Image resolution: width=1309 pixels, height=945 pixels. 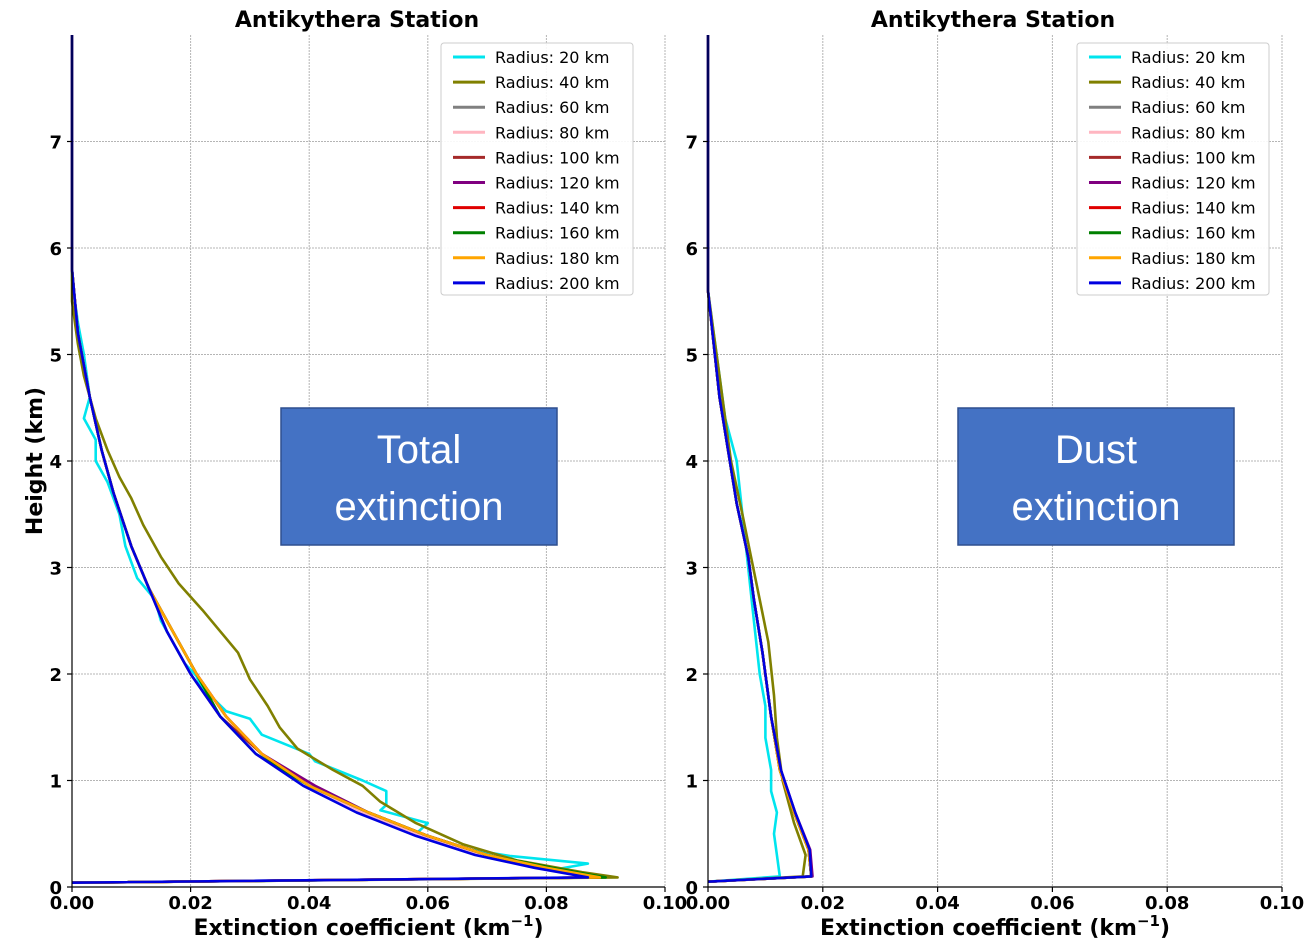 I want to click on y-axis-label: Height (km), so click(x=35, y=461).